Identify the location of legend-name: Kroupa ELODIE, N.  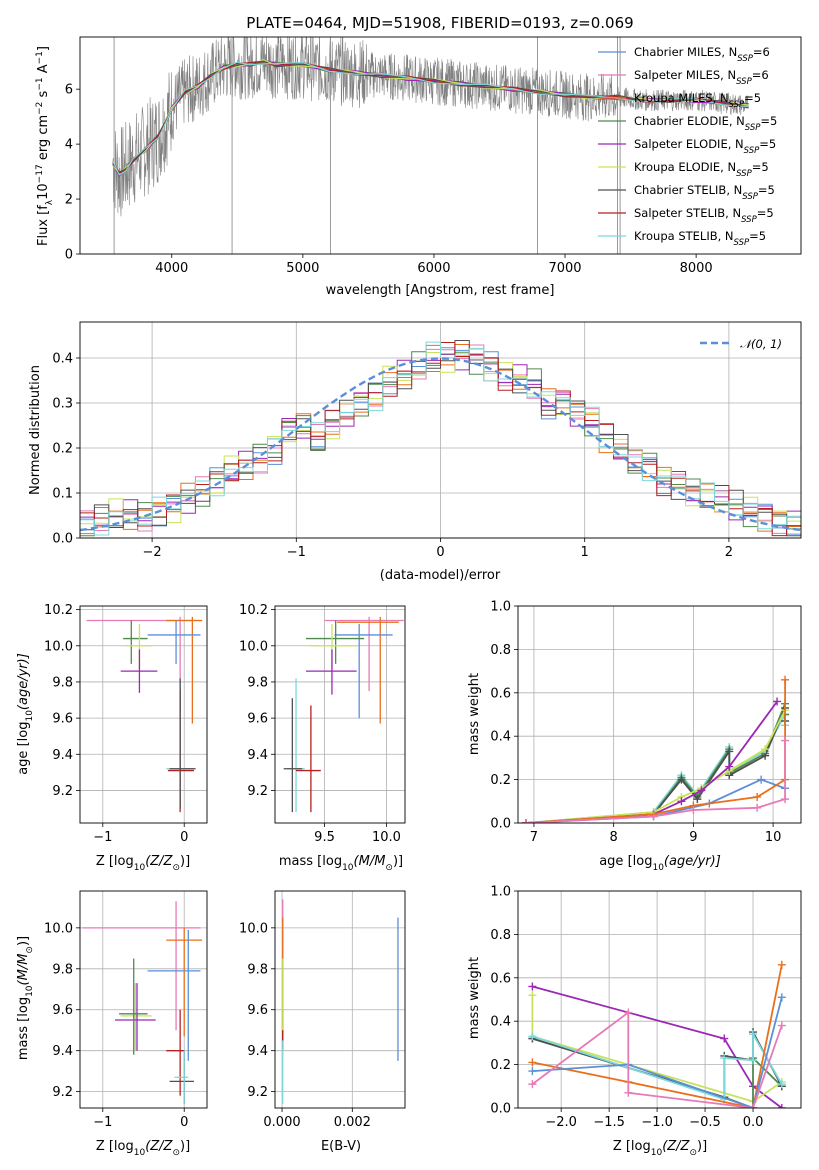
(685, 167).